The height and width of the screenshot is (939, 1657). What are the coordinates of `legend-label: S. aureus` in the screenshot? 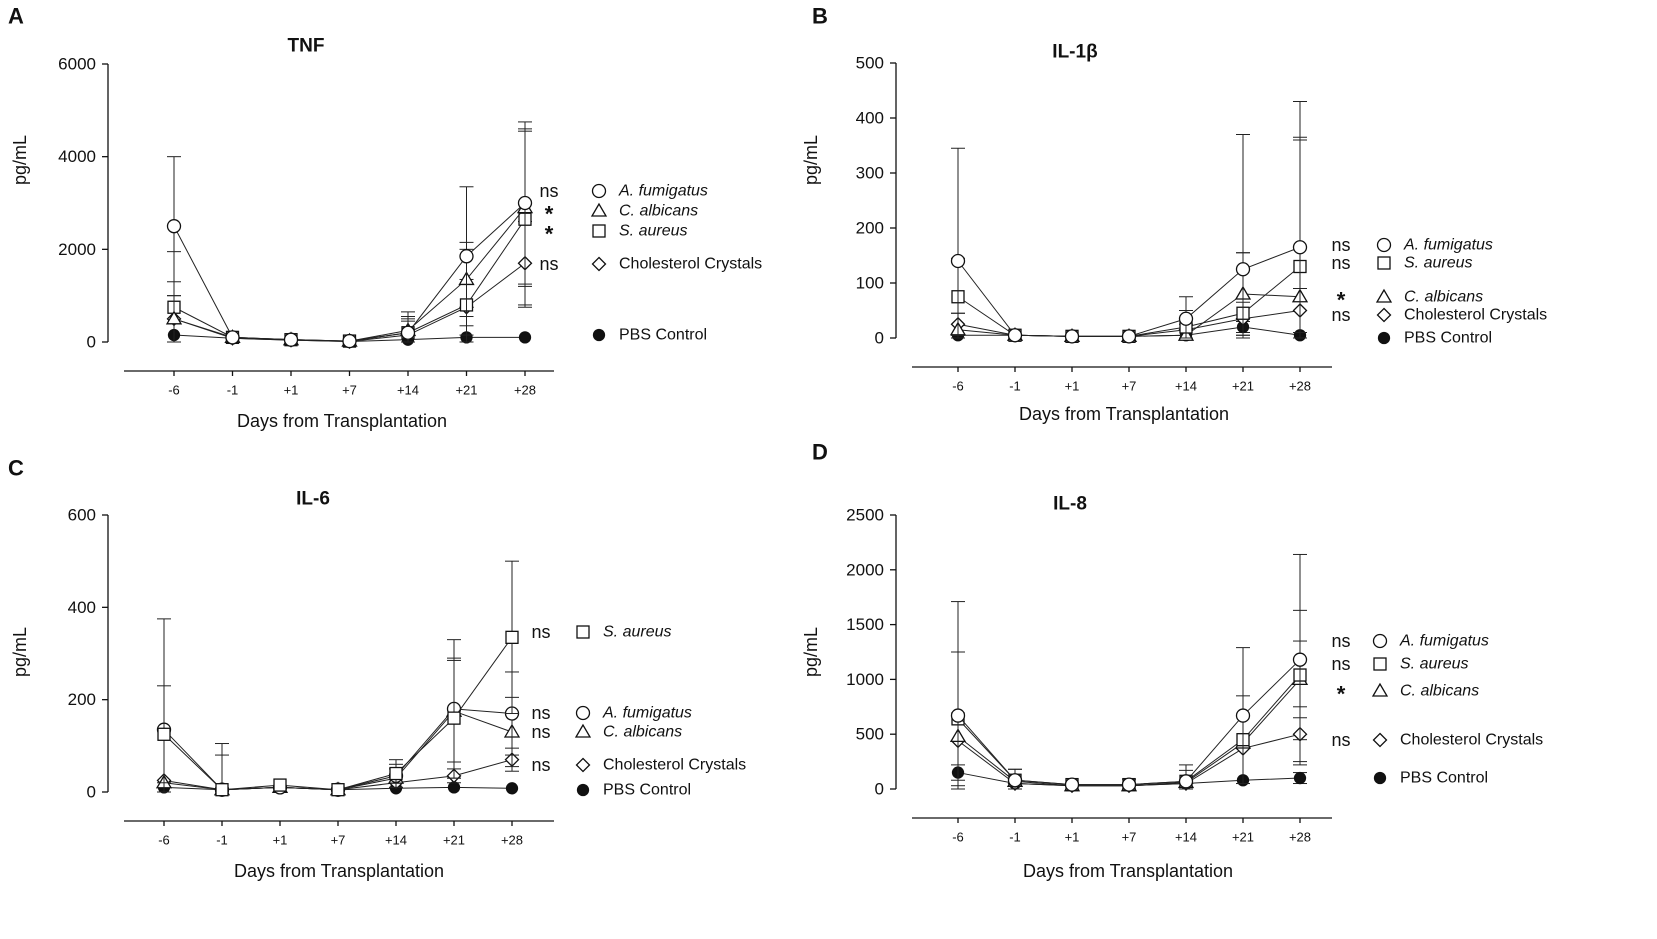 It's located at (1434, 664).